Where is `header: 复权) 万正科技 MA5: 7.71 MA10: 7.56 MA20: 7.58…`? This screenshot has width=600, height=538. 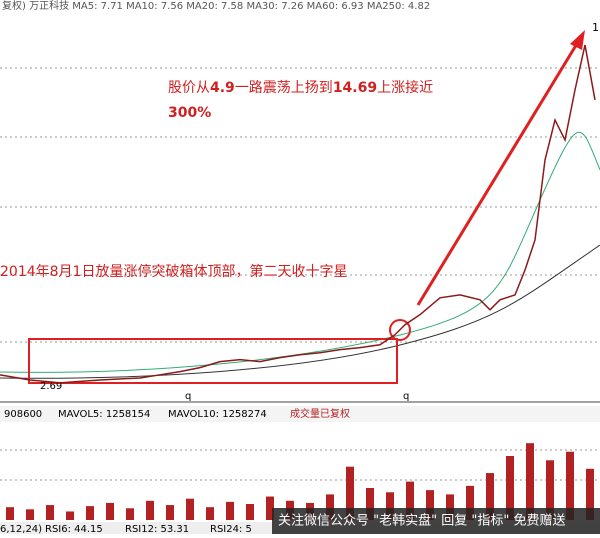 header: 复权) 万正科技 MA5: 7.71 MA10: 7.56 MA20: 7.58… is located at coordinates (216, 6).